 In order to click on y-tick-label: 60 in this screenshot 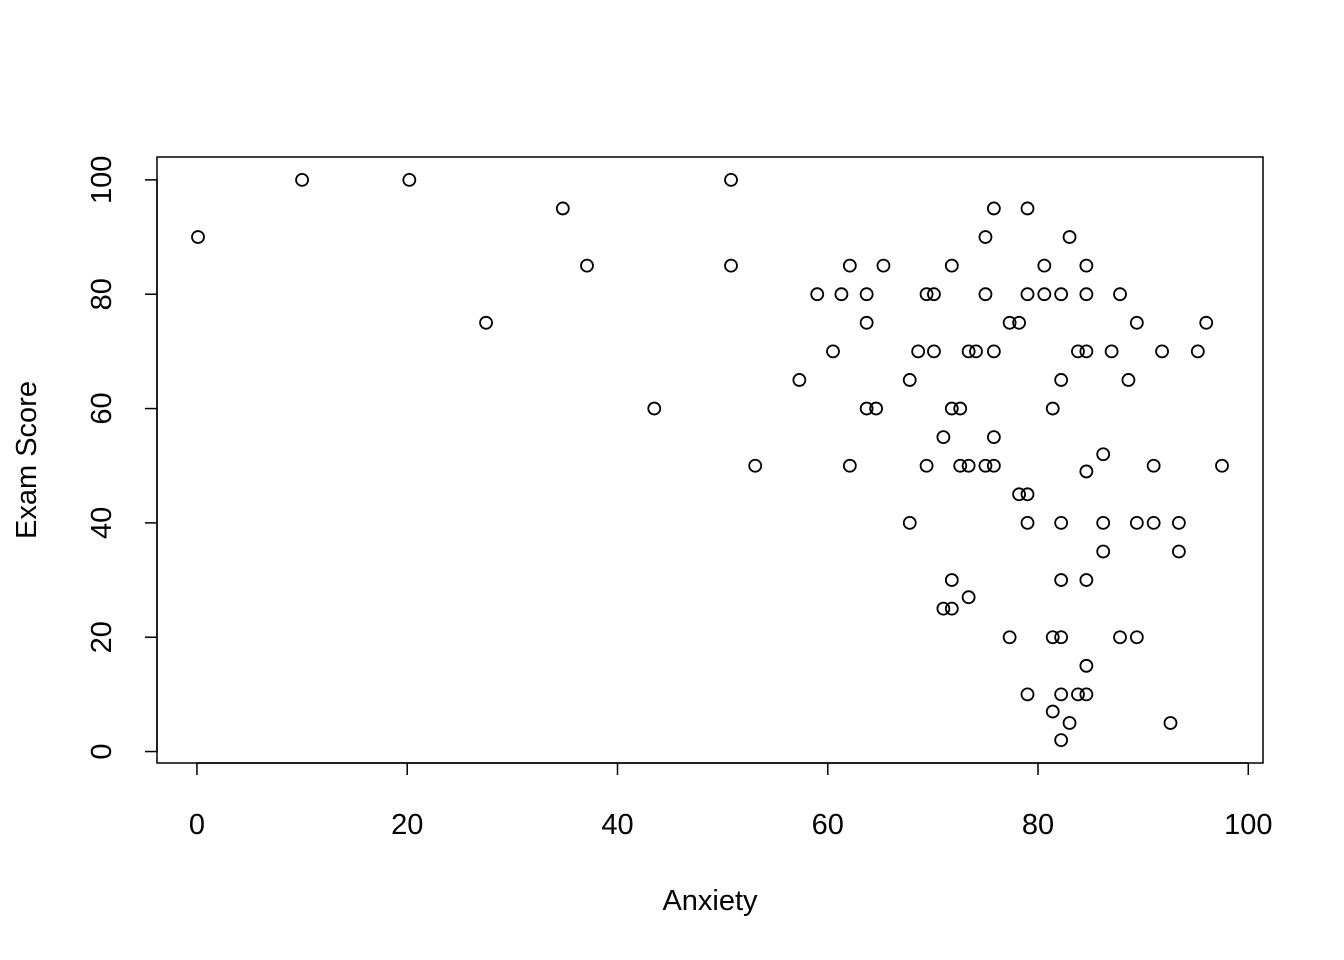, I will do `click(102, 408)`.